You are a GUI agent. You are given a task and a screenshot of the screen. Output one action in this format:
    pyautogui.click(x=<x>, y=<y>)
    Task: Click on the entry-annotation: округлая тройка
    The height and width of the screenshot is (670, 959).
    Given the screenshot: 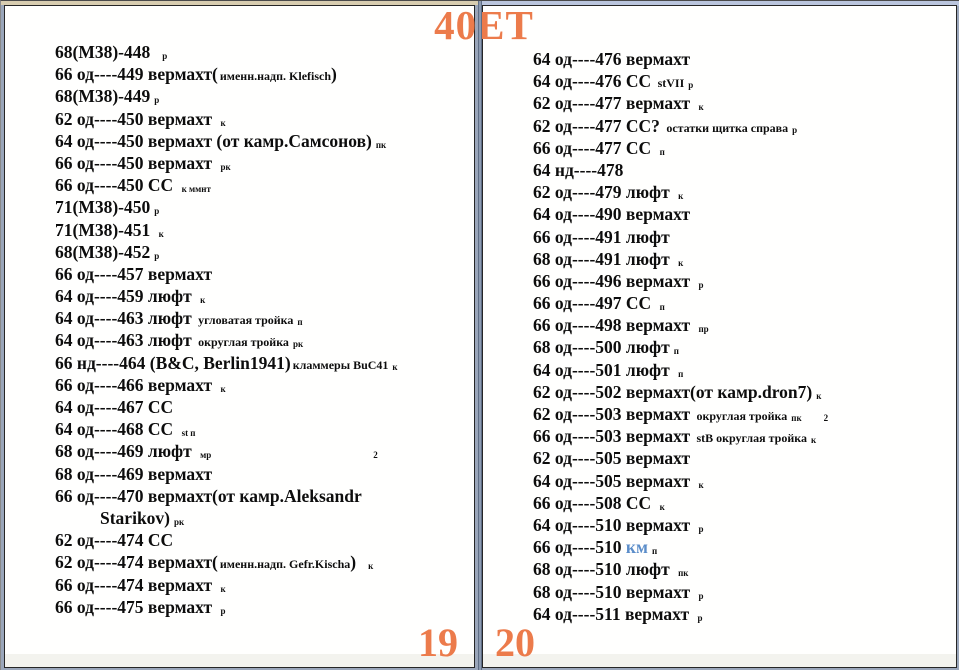 What is the action you would take?
    pyautogui.click(x=243, y=342)
    